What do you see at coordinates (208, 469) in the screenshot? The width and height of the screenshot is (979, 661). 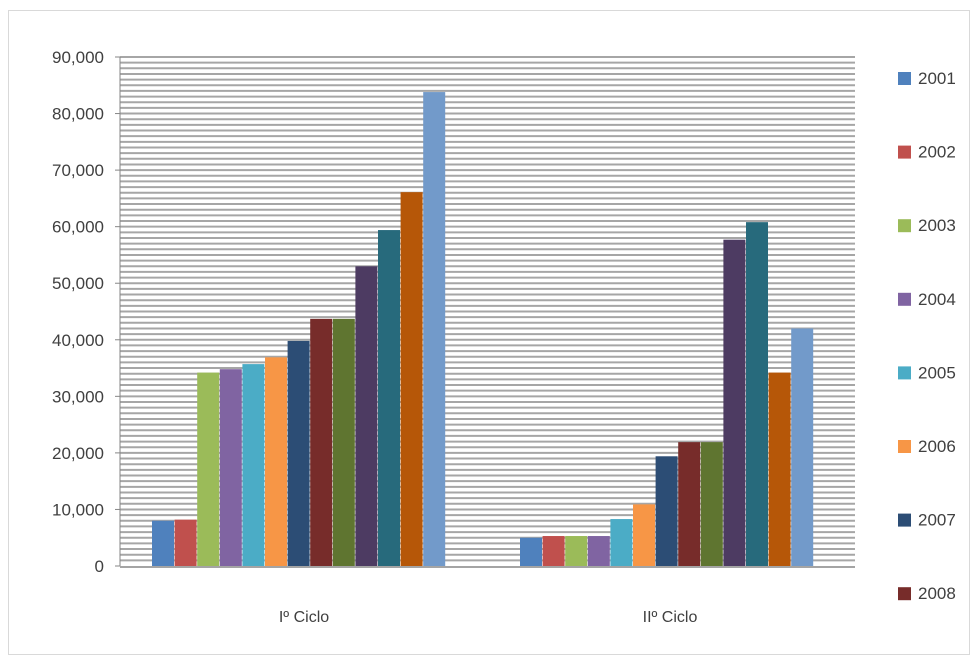 I see `bar-2003-i-ciclo` at bounding box center [208, 469].